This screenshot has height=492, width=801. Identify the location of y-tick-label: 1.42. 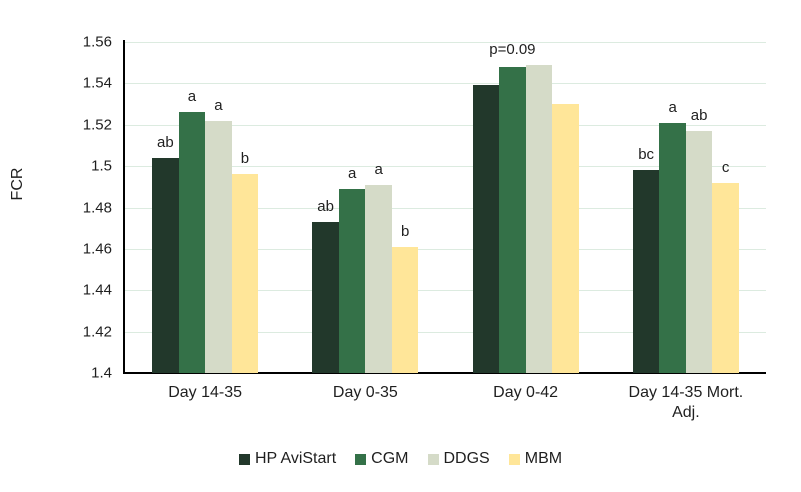
(97, 332).